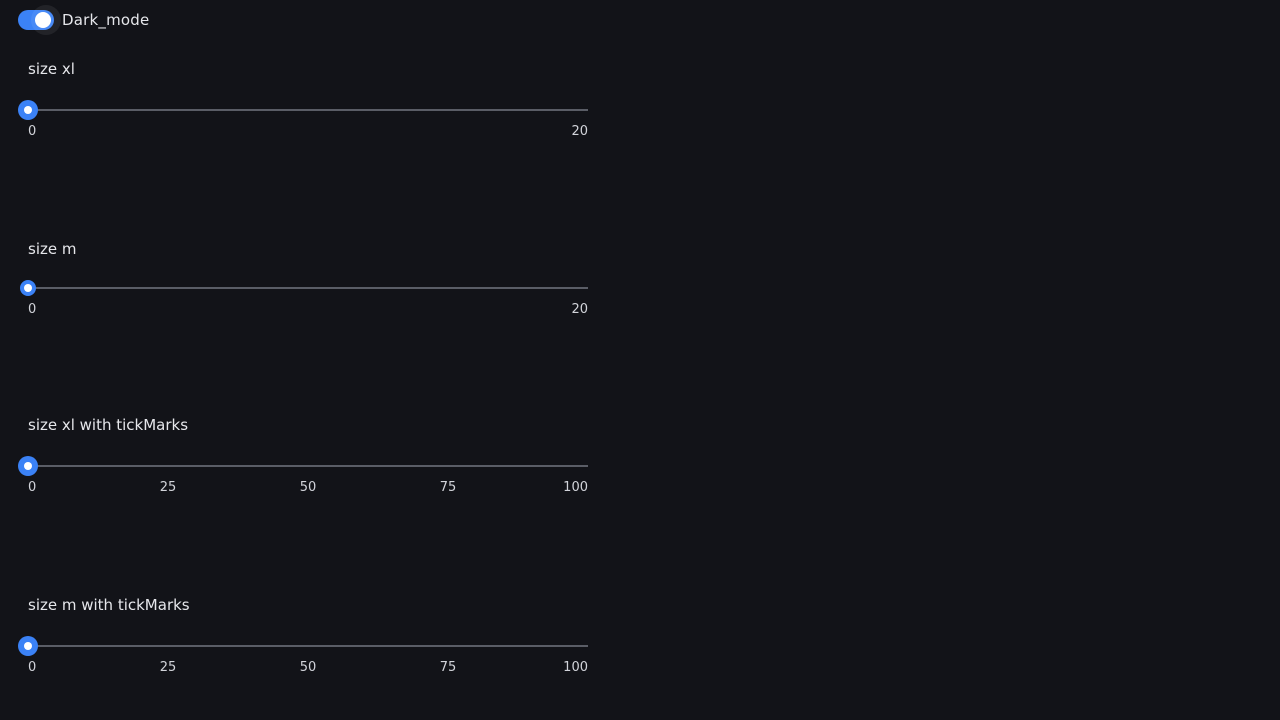 This screenshot has height=720, width=1280. Describe the element at coordinates (109, 605) in the screenshot. I see `slider-label: size m with tickMarks` at that location.